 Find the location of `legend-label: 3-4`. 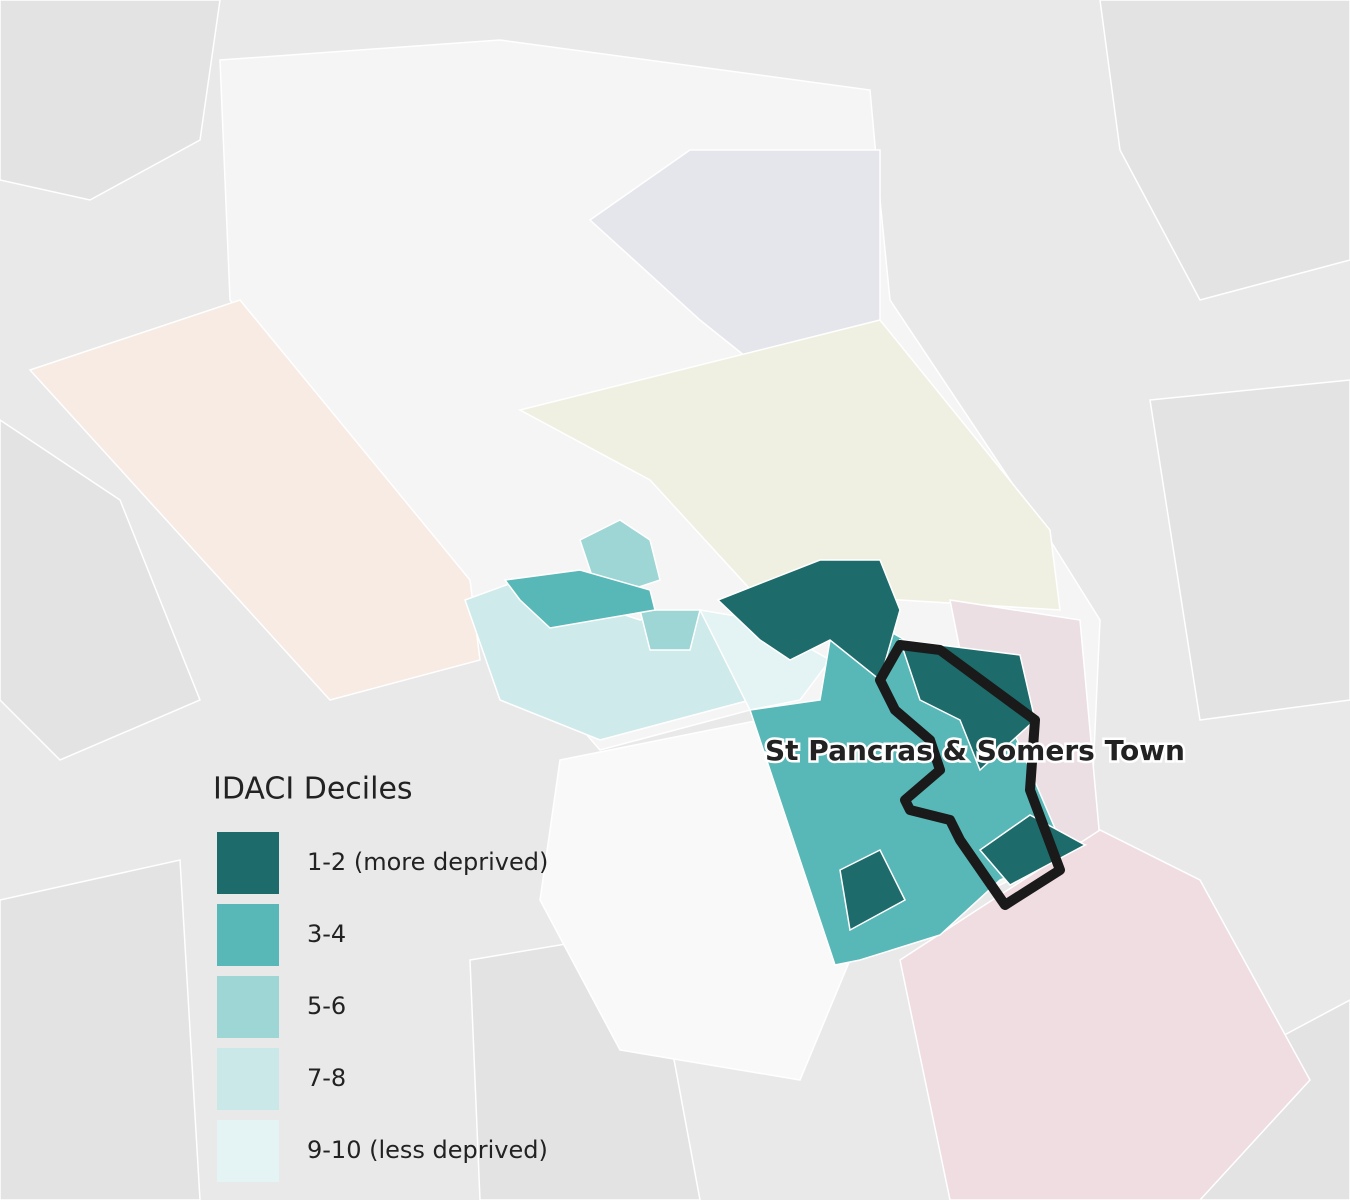

legend-label: 3-4 is located at coordinates (326, 934).